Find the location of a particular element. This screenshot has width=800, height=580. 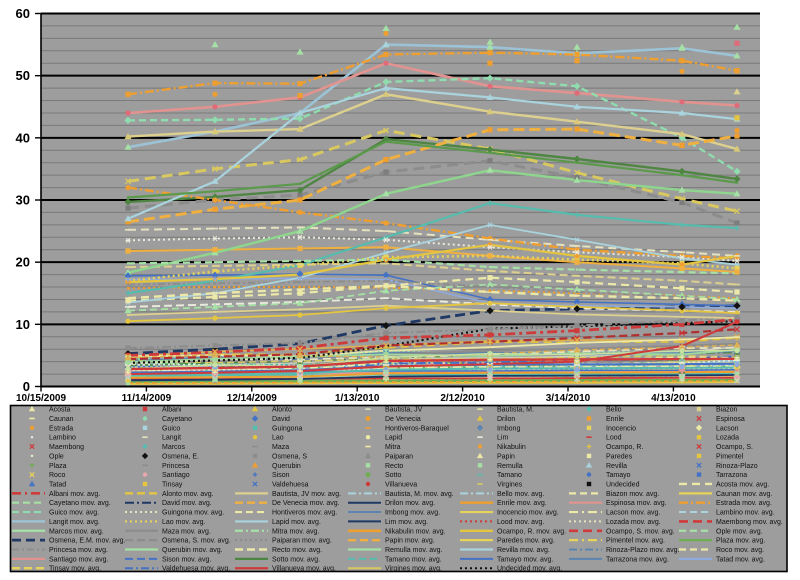

svg-text: Lood mov. avg. is located at coordinates (520, 522).